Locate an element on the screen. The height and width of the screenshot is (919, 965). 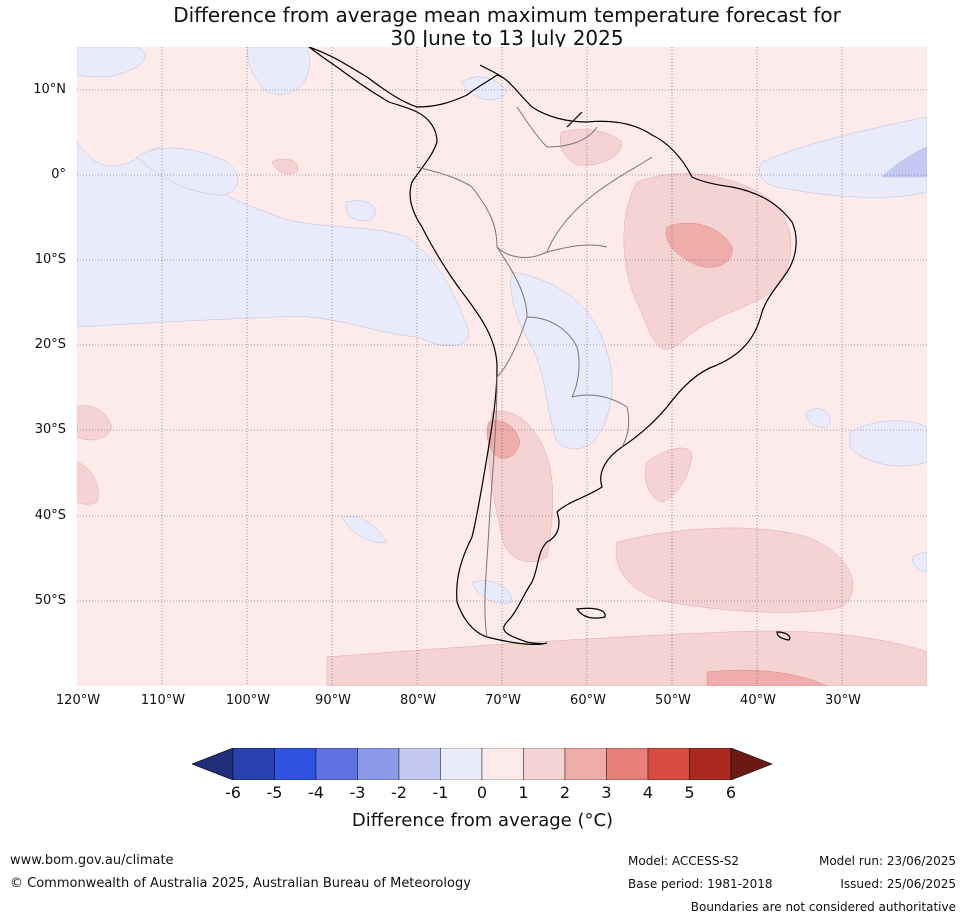
lat-label-30s: 30°S is located at coordinates (50, 429).